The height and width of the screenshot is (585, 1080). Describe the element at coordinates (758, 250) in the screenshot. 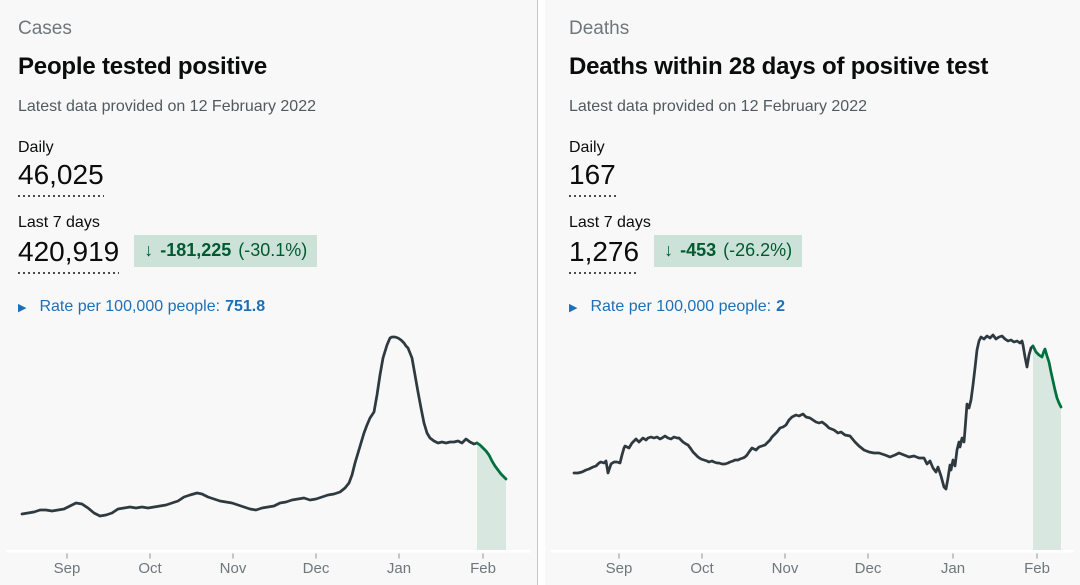

I see `change-percent: (-26.2%)` at that location.